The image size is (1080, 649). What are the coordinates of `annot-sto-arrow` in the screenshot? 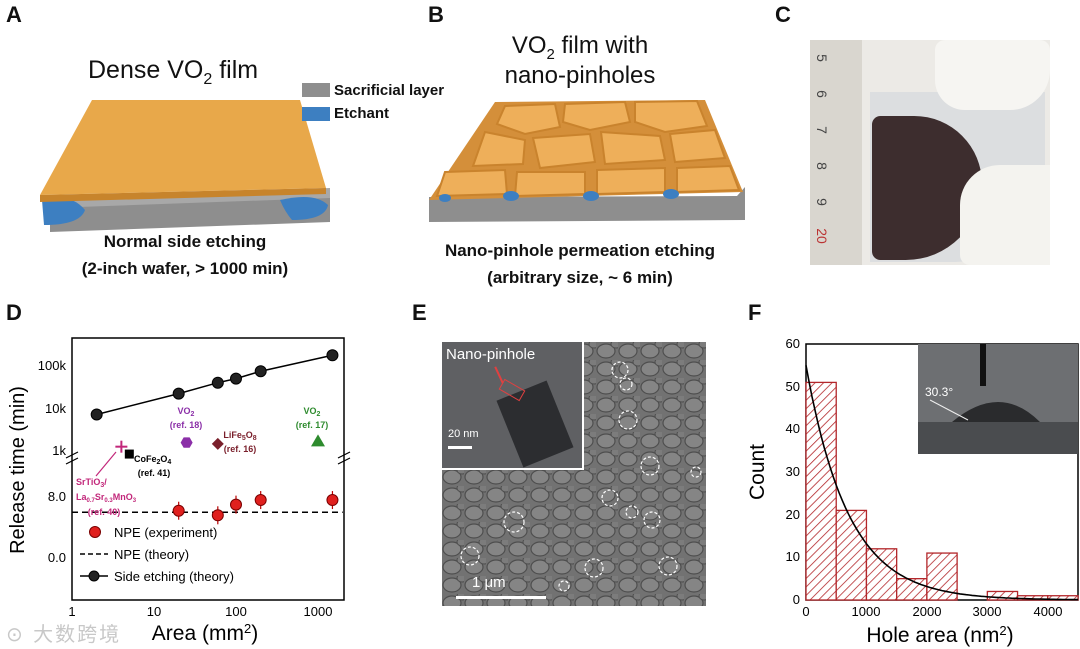 It's located at (106, 464).